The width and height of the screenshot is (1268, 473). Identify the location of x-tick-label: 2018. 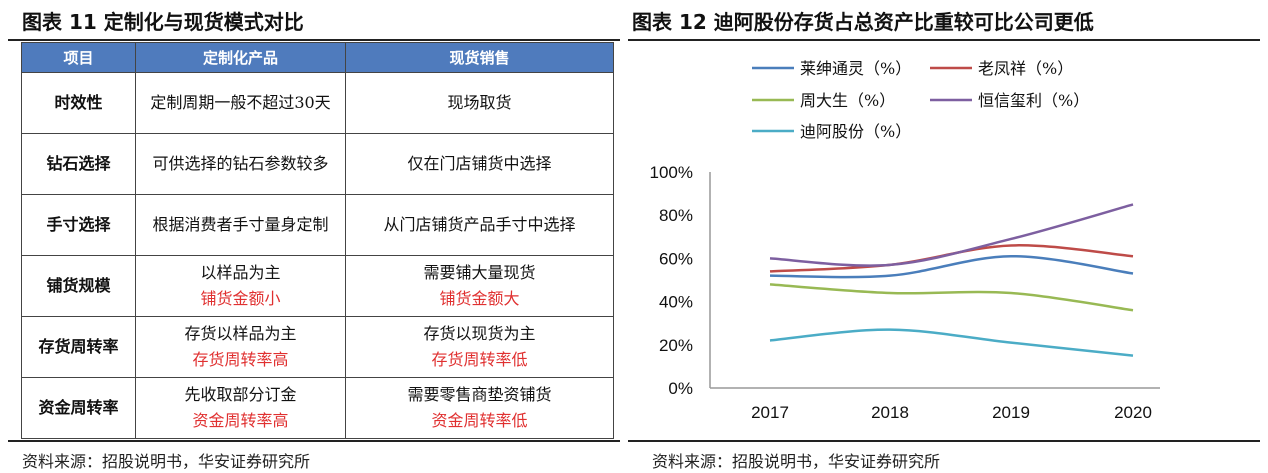
(890, 412).